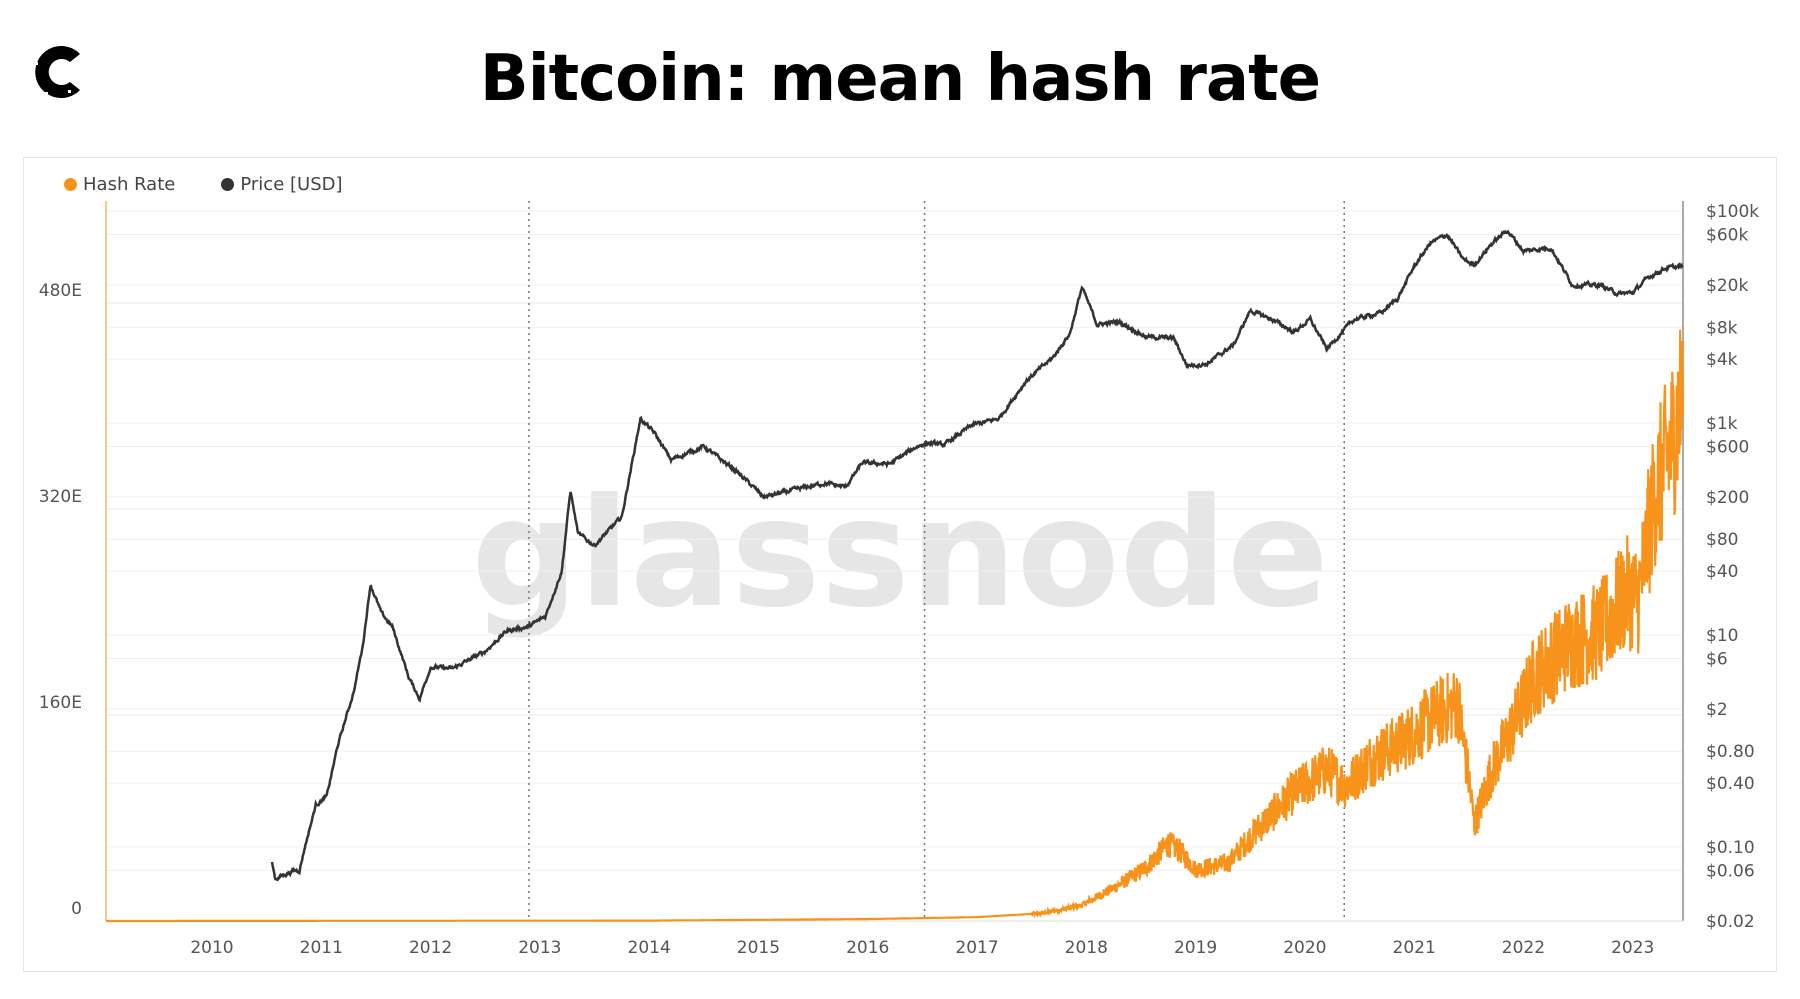  Describe the element at coordinates (758, 948) in the screenshot. I see `x-tick-label: 2015` at that location.